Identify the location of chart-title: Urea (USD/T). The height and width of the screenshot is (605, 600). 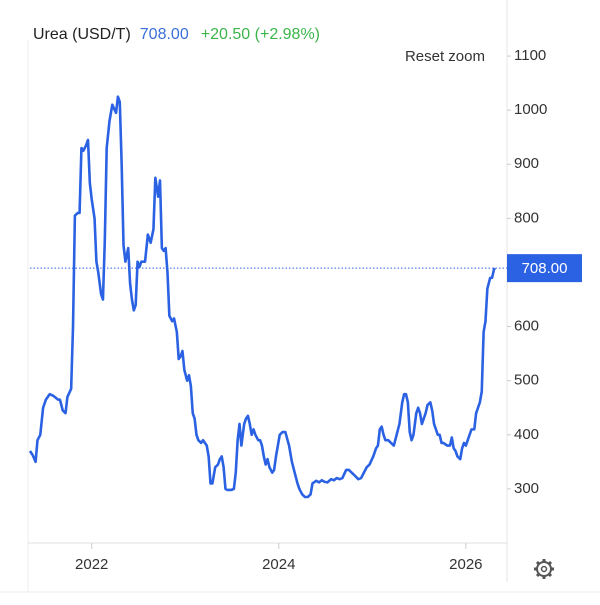
(82, 34).